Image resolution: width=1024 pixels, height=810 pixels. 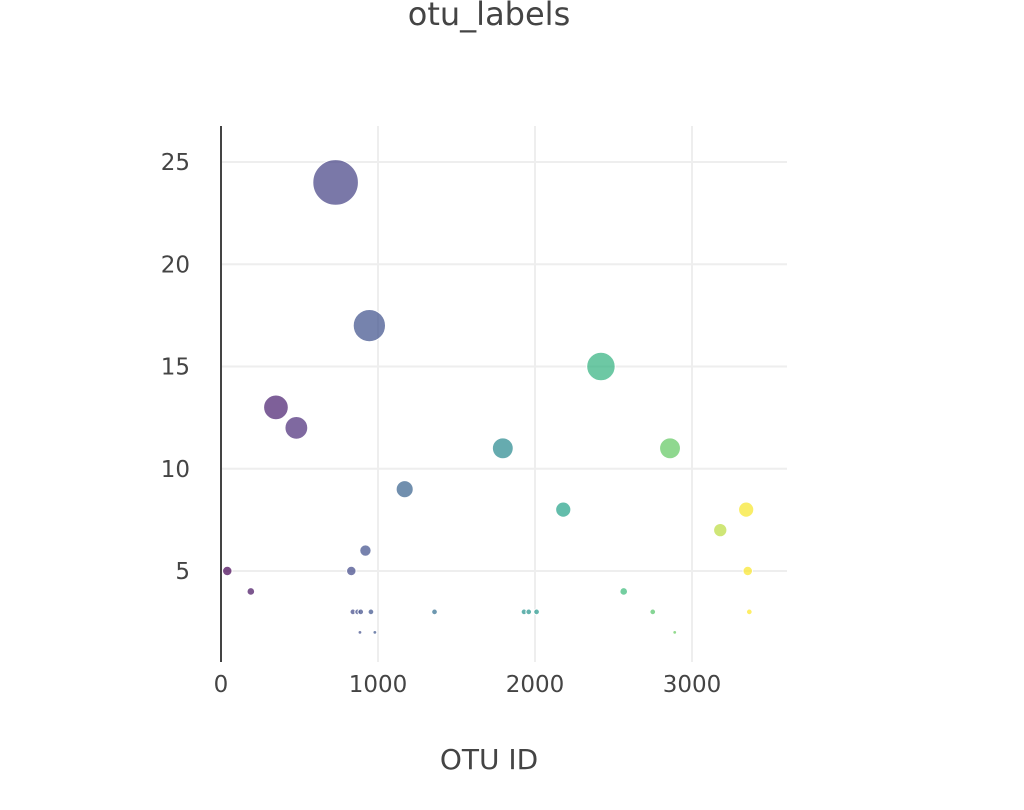 What do you see at coordinates (175, 163) in the screenshot?
I see `y-tick-label: 25` at bounding box center [175, 163].